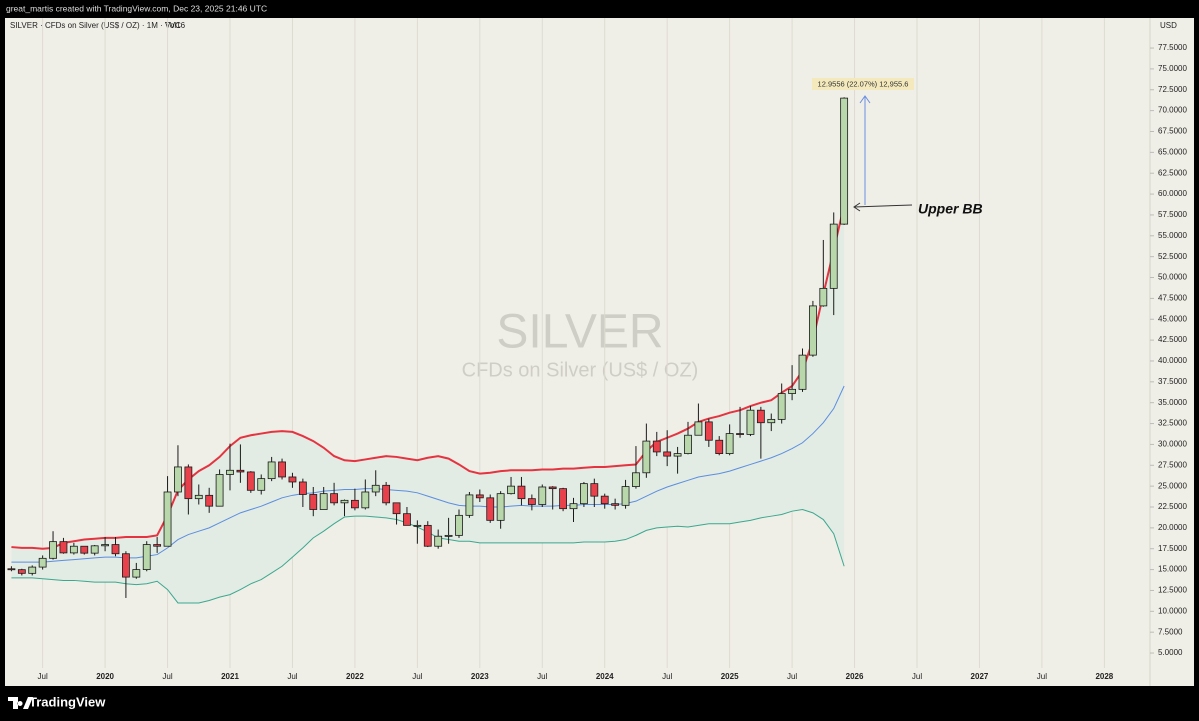 This screenshot has width=1199, height=721. Describe the element at coordinates (730, 676) in the screenshot. I see `x-tick-label: 2025` at that location.